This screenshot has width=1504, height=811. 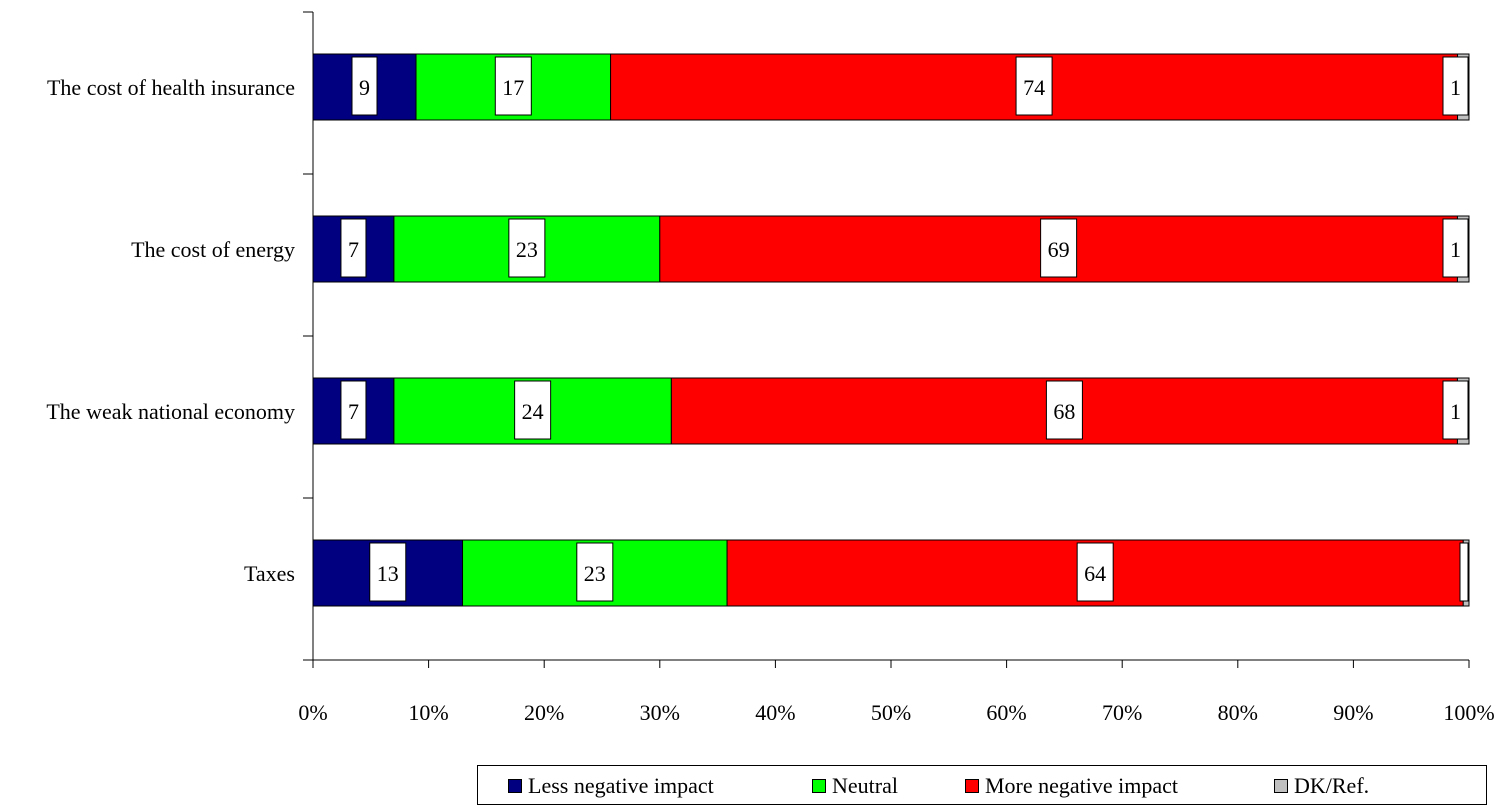 I want to click on x-tick-label: 100%, so click(x=1468, y=712).